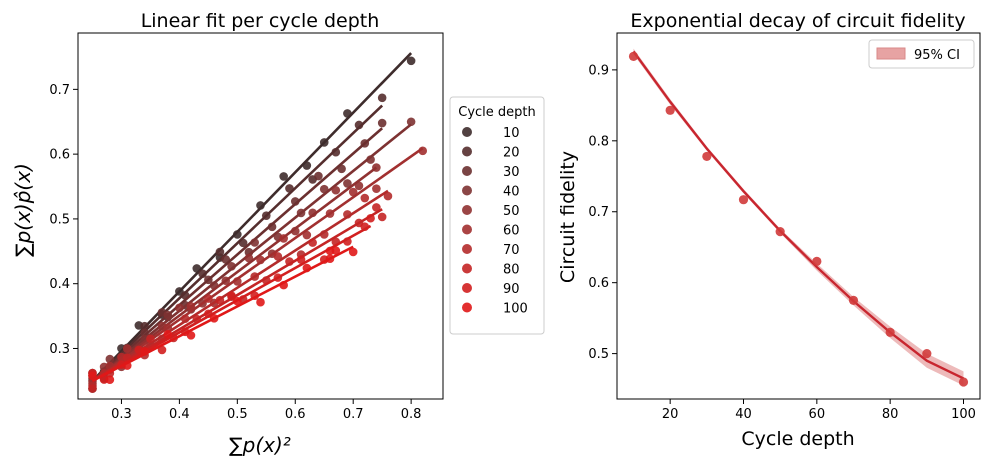 This screenshot has width=991, height=470. What do you see at coordinates (23, 210) in the screenshot?
I see `left-chart-y-label: ∑p(x)p̂(x)` at bounding box center [23, 210].